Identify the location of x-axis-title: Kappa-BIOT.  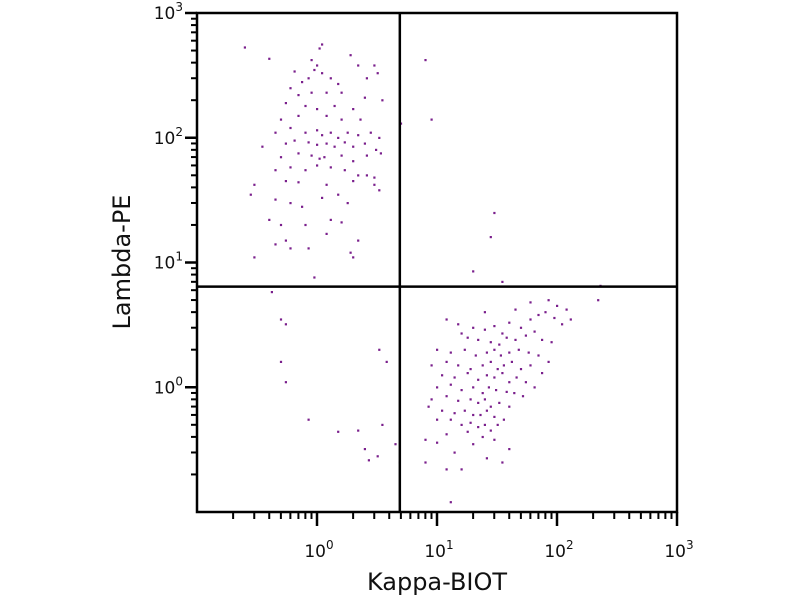
(437, 582).